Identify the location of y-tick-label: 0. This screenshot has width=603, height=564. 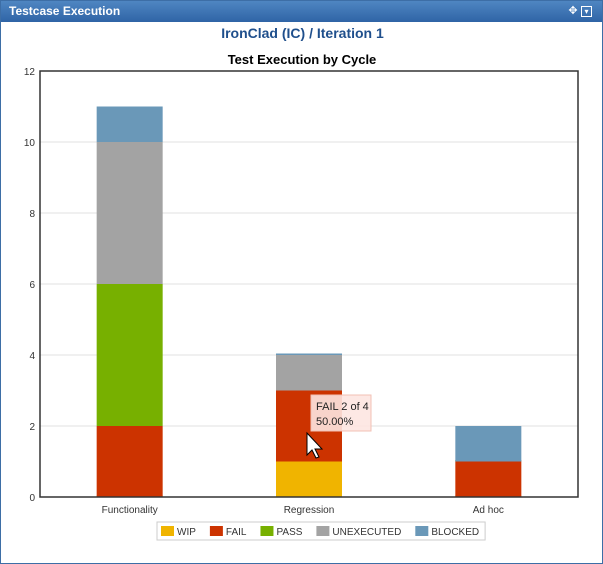
(32, 498).